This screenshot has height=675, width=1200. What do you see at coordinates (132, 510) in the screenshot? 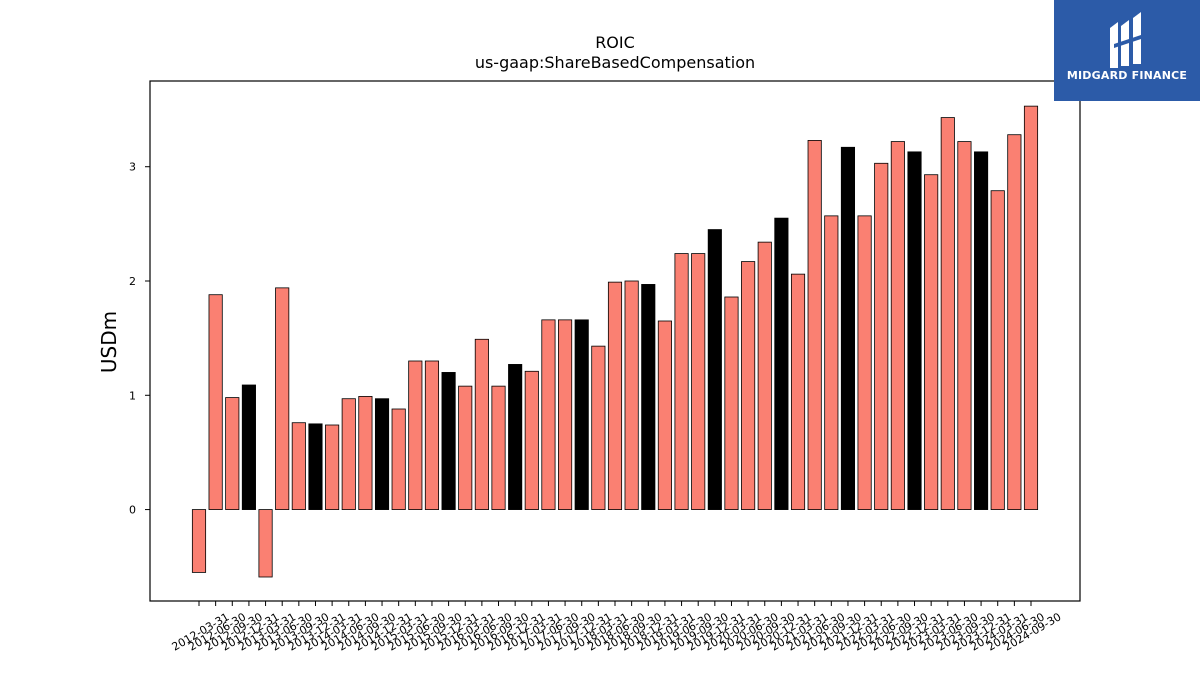
I see `y-tick-label: 0` at bounding box center [132, 510].